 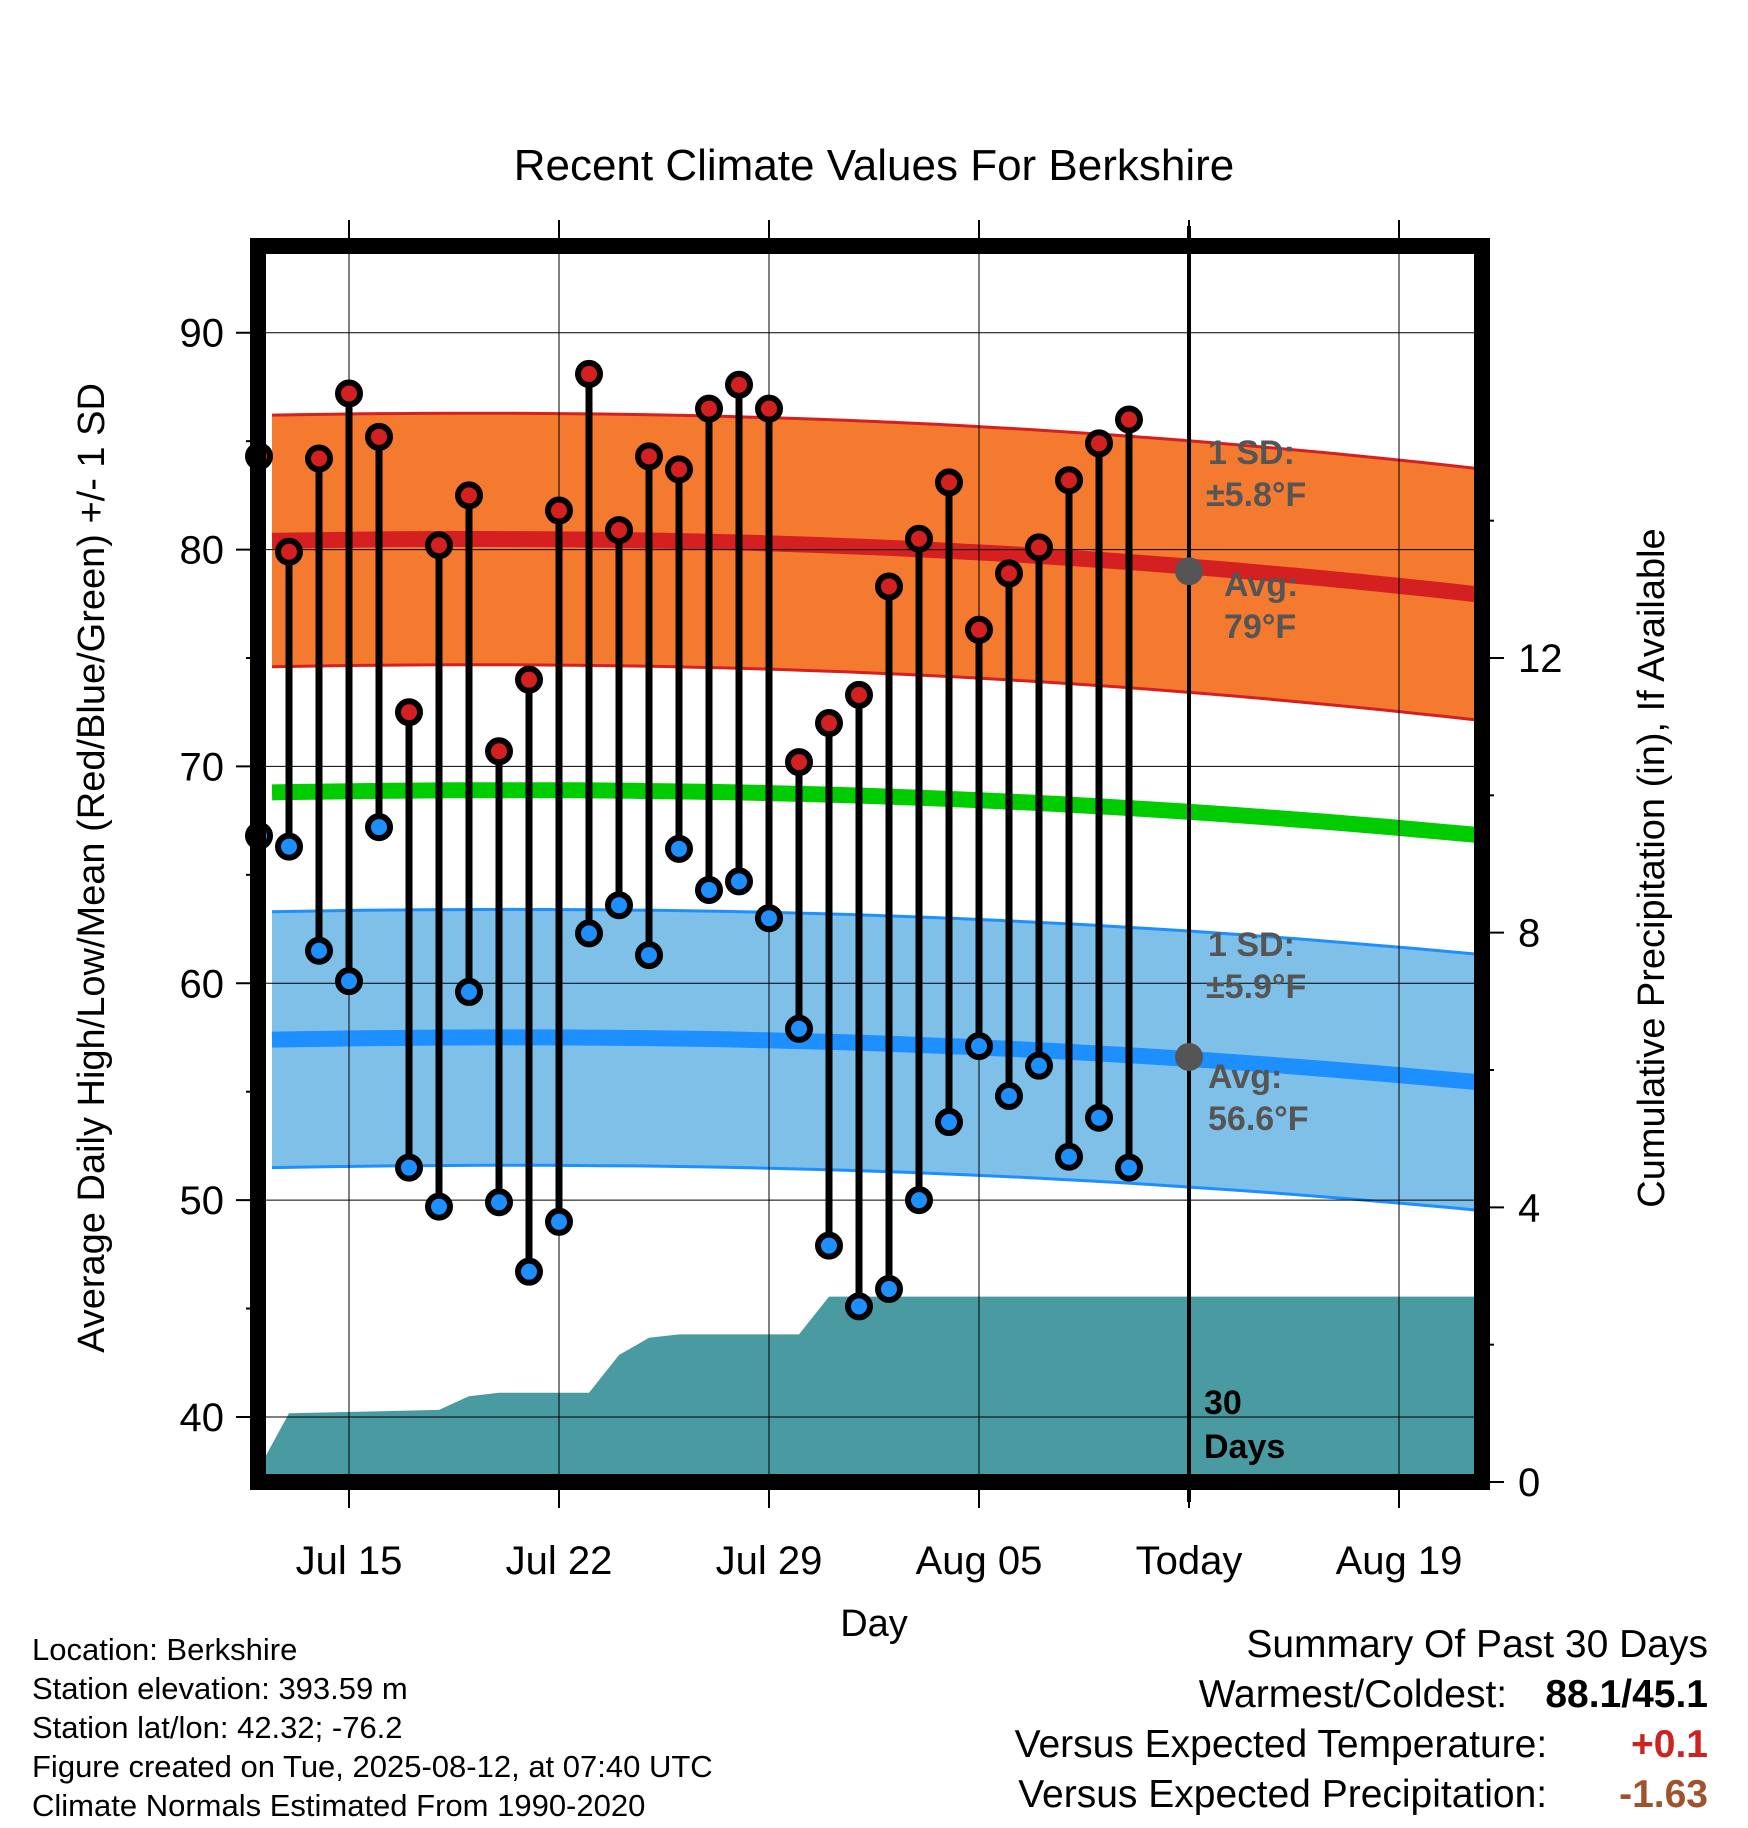 I want to click on low-sd-value: ±5.9°F, so click(x=1256, y=987).